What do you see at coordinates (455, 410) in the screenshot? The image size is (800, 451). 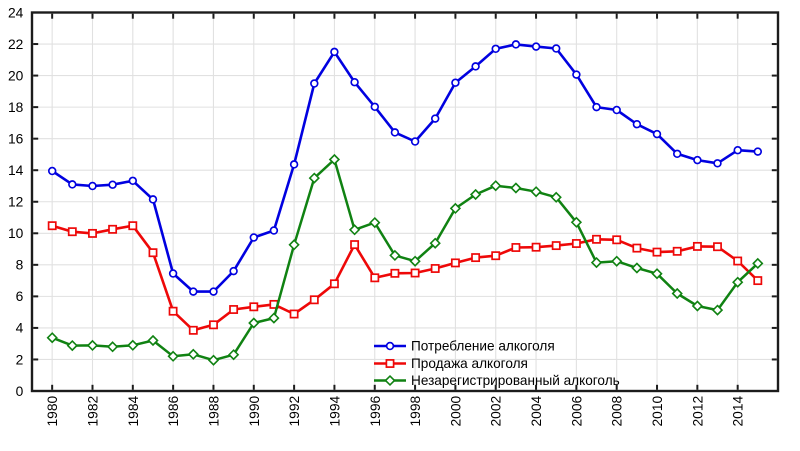 I see `svg-text: 2000` at bounding box center [455, 410].